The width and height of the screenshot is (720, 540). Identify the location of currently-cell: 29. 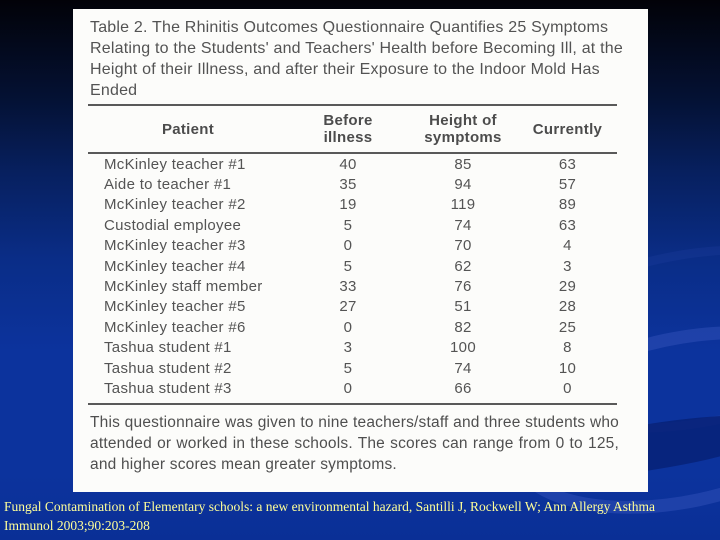
(567, 287).